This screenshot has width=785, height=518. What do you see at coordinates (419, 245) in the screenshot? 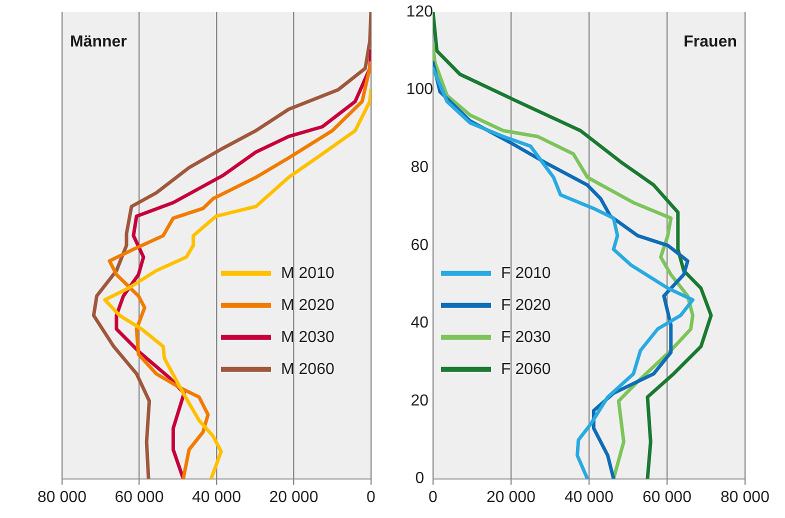
I see `y-tick-label: 60` at bounding box center [419, 245].